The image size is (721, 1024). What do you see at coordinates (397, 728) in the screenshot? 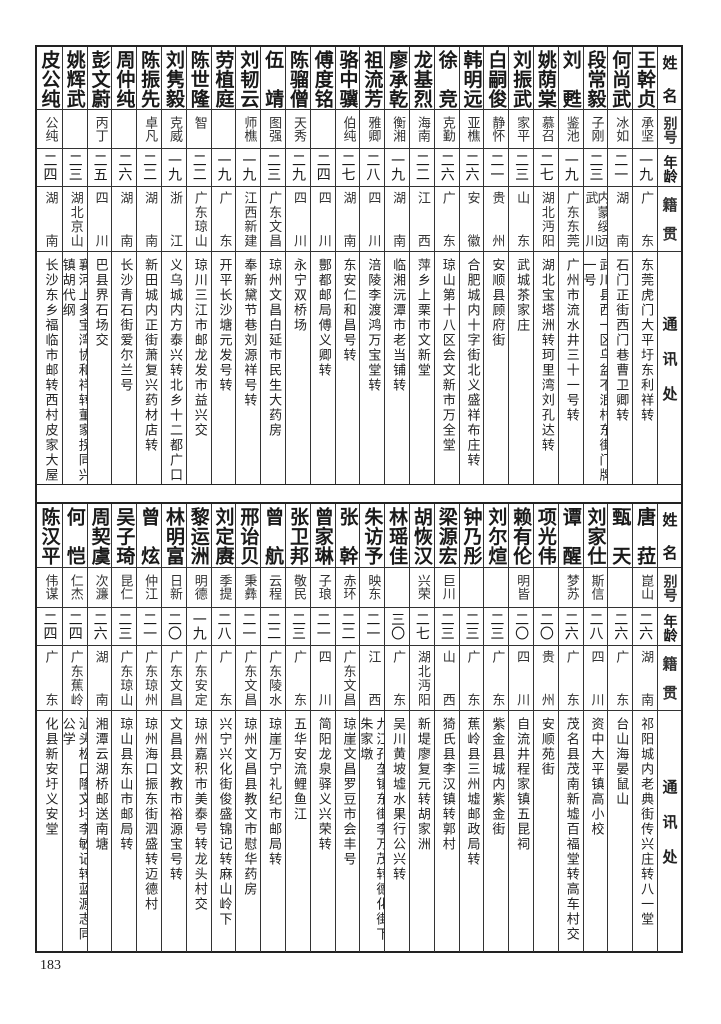
I see `record-column: 林瑶佳 三〇 广东 吴川黄坡墟水果行公兴转` at bounding box center [397, 728].